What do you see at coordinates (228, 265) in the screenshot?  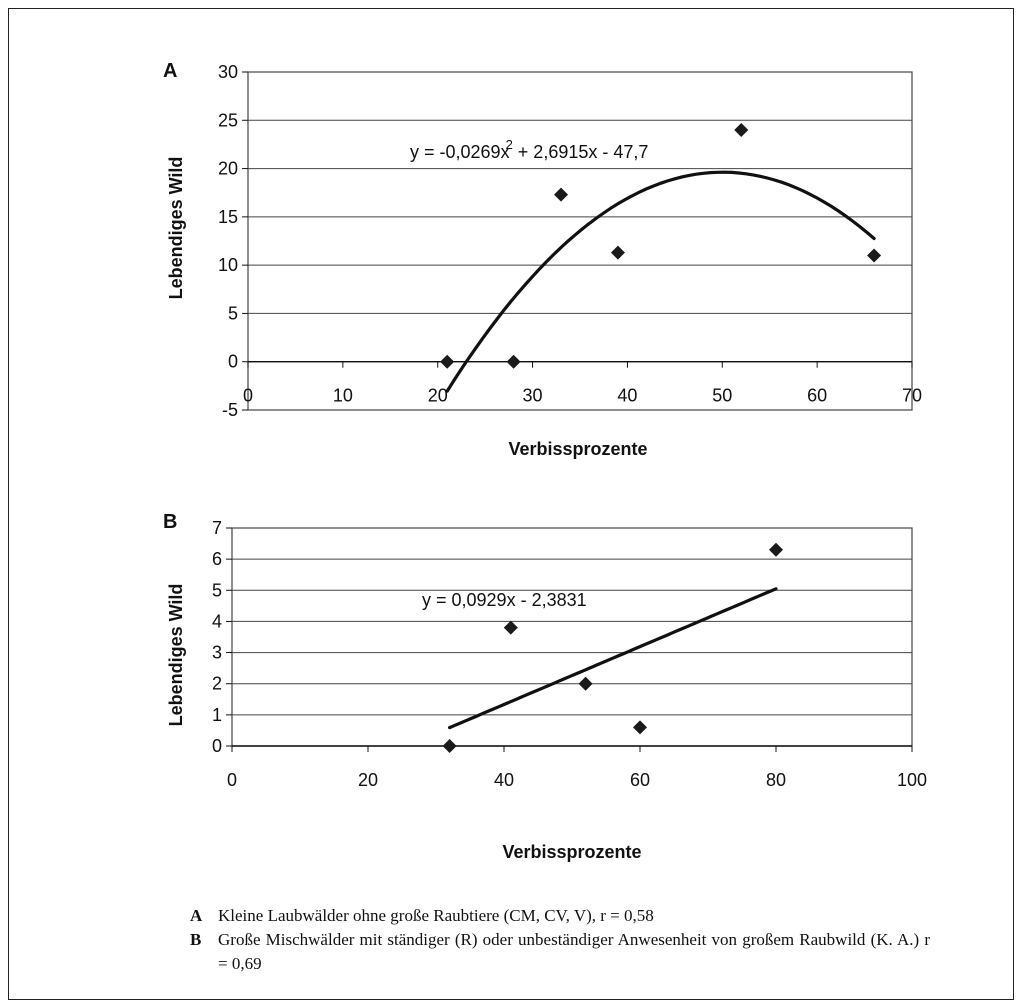 I see `y-tick-label: 10` at bounding box center [228, 265].